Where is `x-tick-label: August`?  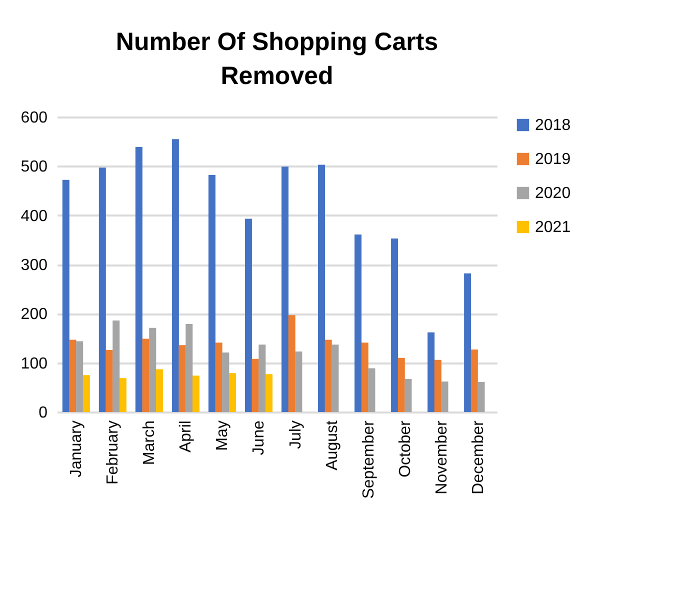
x-tick-label: August is located at coordinates (332, 445).